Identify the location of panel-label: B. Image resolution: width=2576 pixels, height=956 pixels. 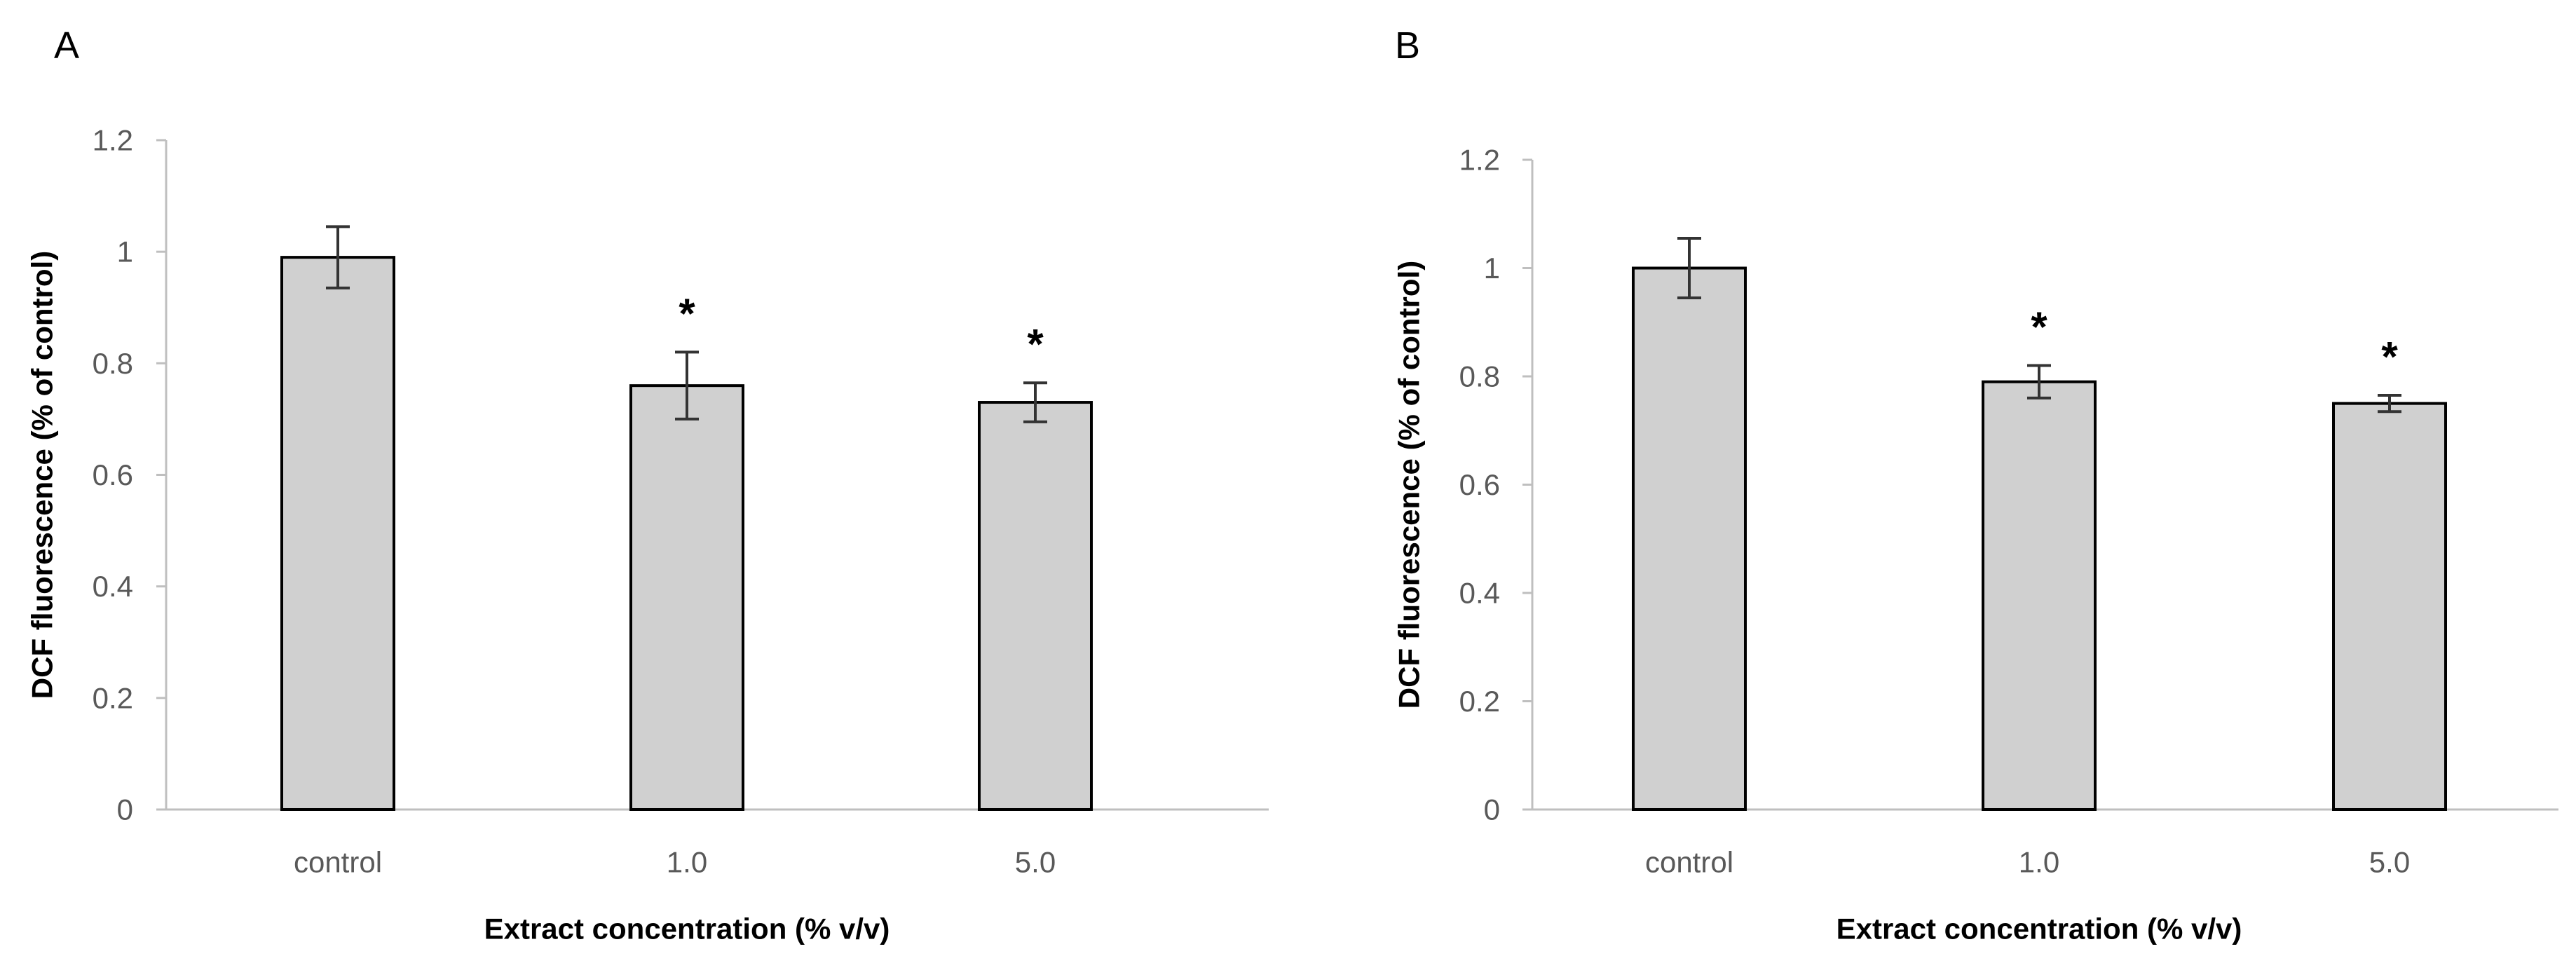
(1407, 46).